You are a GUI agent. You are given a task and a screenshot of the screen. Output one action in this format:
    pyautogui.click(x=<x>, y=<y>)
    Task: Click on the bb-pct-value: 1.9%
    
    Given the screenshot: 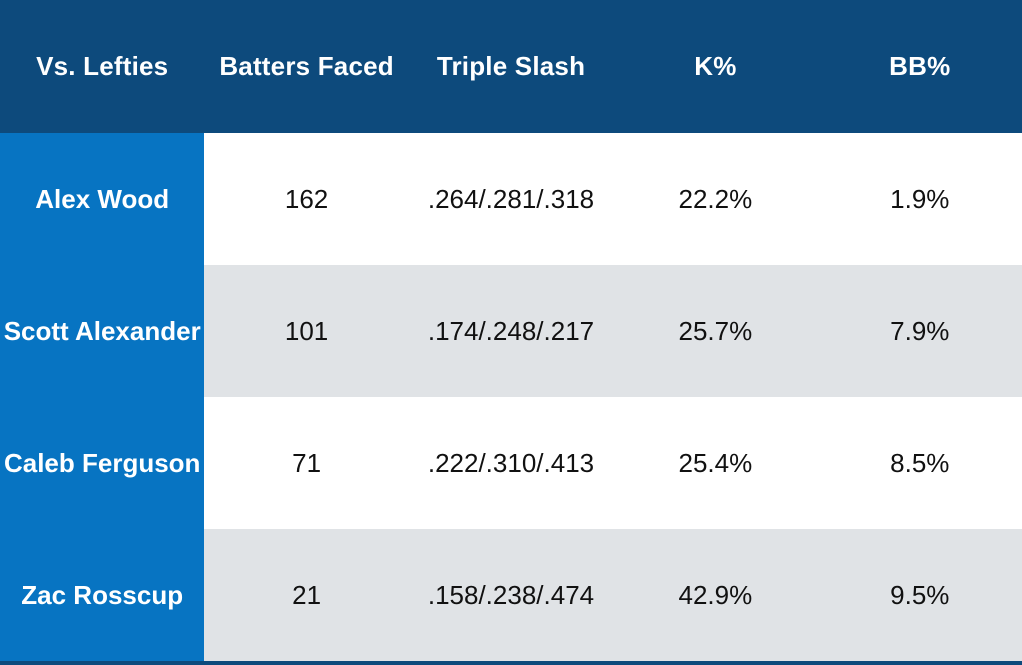 What is the action you would take?
    pyautogui.click(x=919, y=199)
    